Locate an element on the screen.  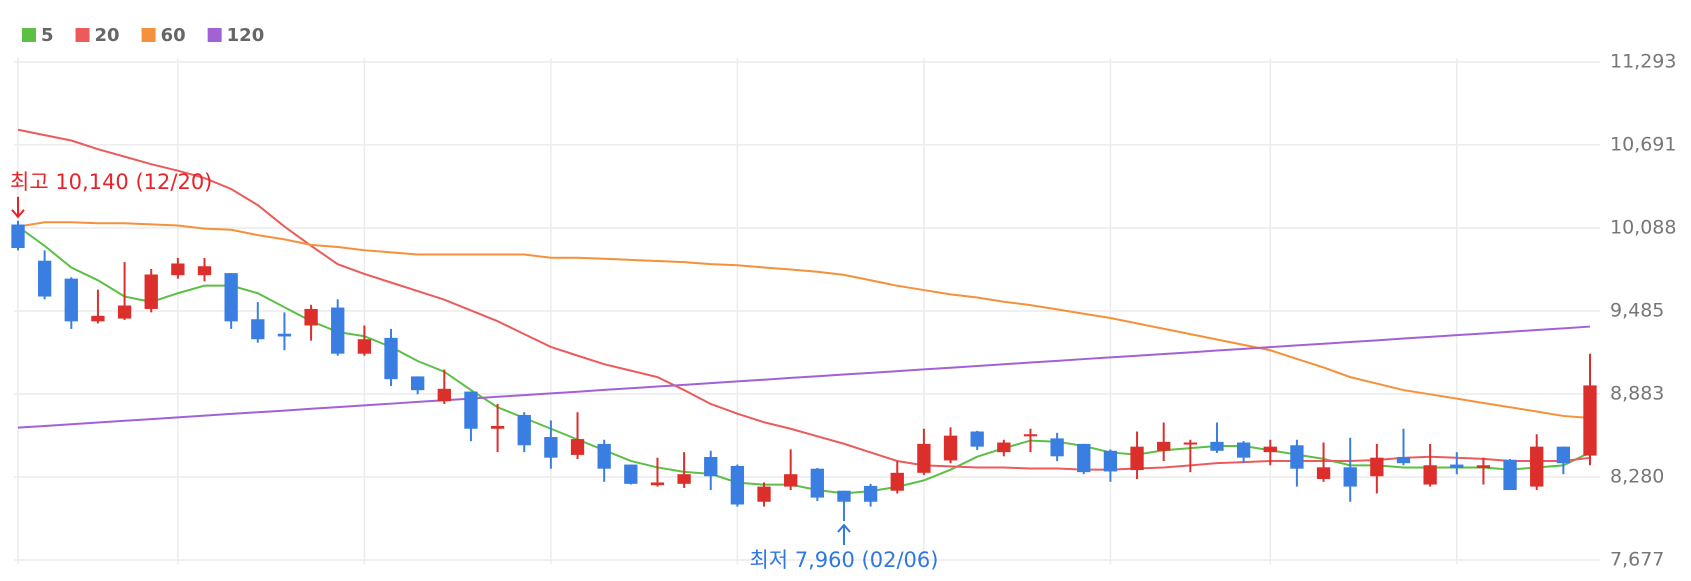
y-tick-label: 10,088 is located at coordinates (1643, 227).